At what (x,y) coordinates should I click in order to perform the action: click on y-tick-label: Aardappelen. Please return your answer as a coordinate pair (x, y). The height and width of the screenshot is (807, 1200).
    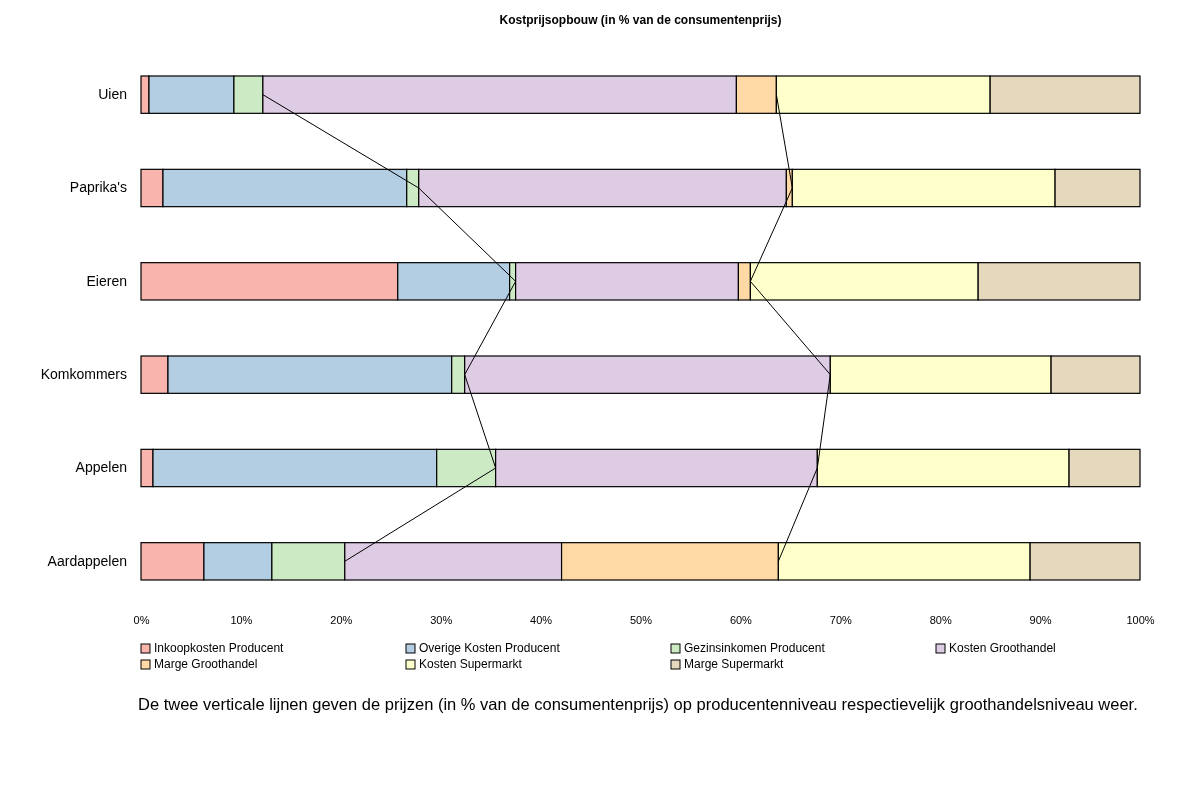
    Looking at the image, I should click on (87, 560).